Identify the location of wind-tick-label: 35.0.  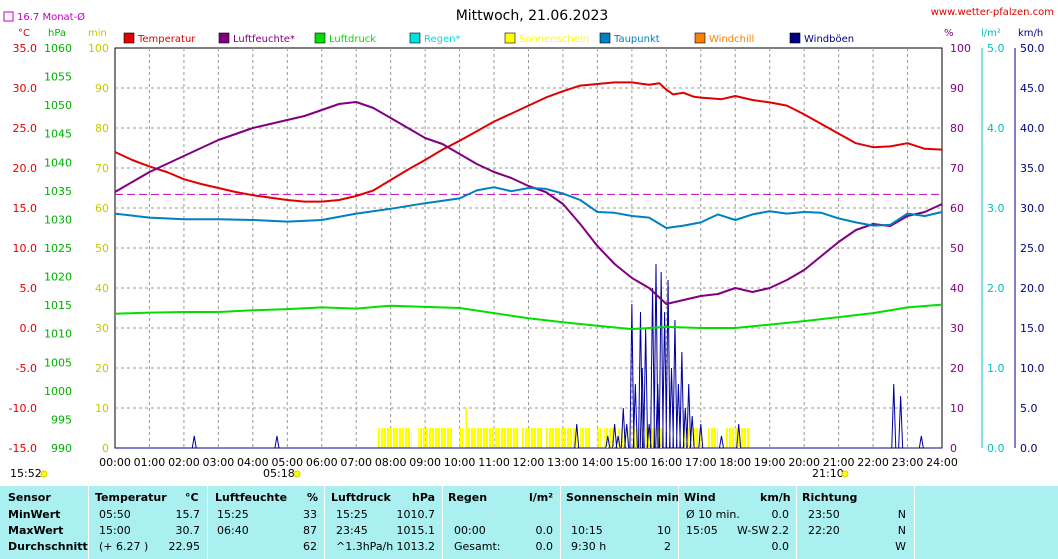
(1032, 168).